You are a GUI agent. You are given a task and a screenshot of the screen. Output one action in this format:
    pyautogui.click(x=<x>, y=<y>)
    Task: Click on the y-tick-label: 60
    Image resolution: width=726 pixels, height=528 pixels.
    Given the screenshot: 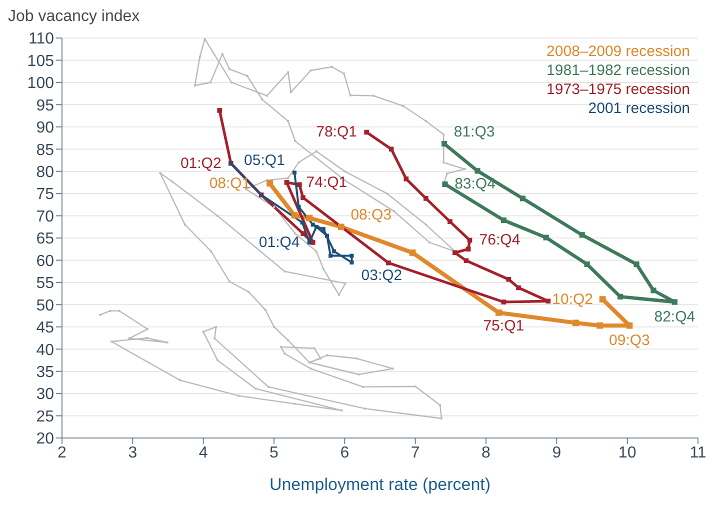 What is the action you would take?
    pyautogui.click(x=45, y=261)
    